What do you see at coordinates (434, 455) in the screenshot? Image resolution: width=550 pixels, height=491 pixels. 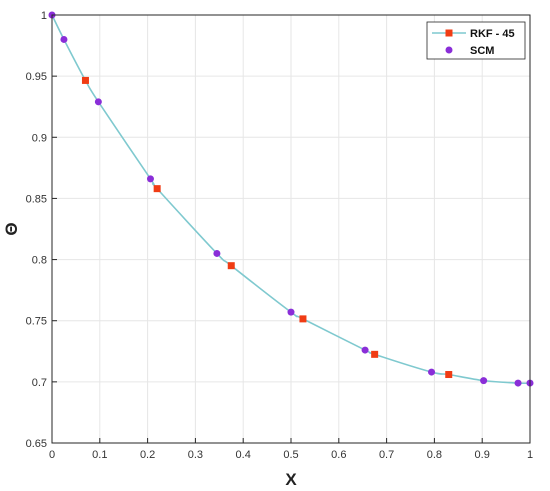 I see `x-tick-label: 0.8` at bounding box center [434, 455].